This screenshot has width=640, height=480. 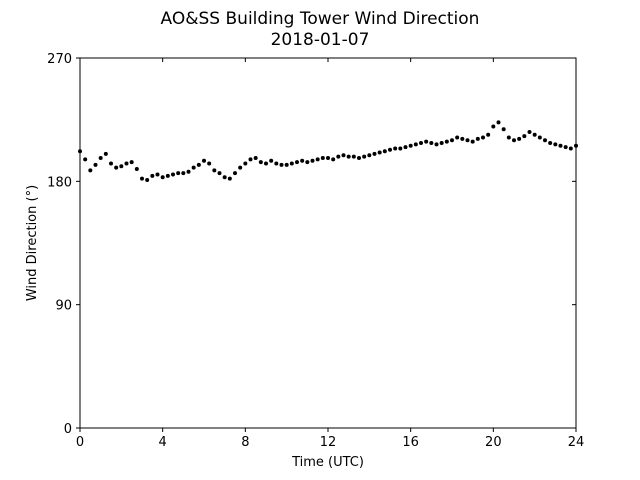 What do you see at coordinates (80, 442) in the screenshot?
I see `x-tick-label: 0` at bounding box center [80, 442].